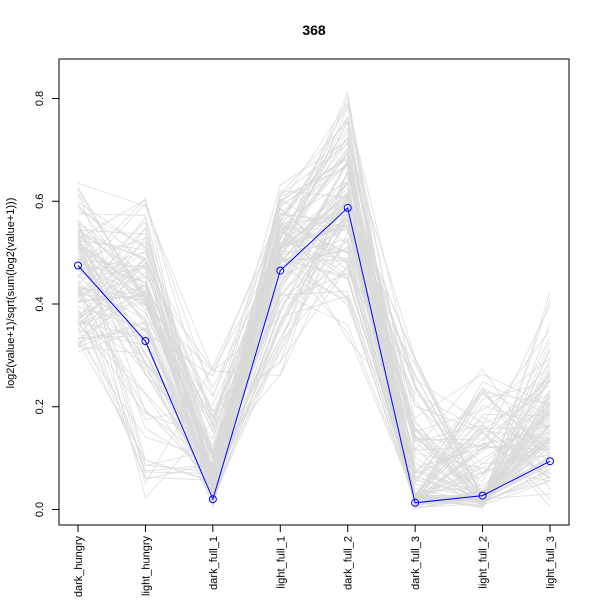 The height and width of the screenshot is (600, 600). I want to click on x-tick-label: dark_hungry, so click(79, 567).